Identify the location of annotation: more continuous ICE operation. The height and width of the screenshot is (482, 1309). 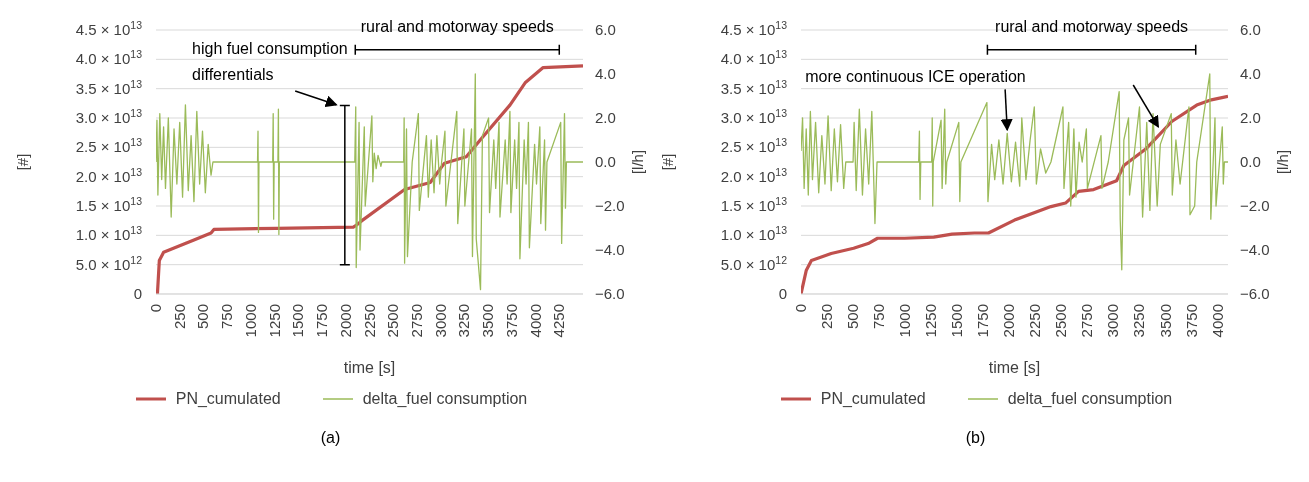
(915, 77).